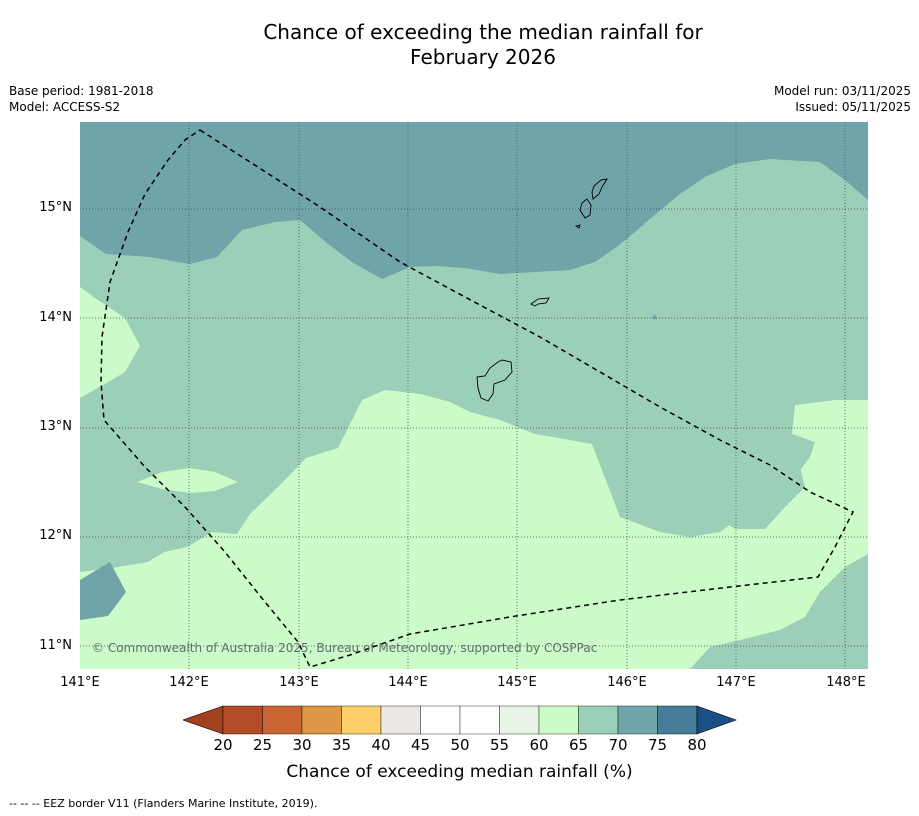 Image resolution: width=919 pixels, height=816 pixels. Describe the element at coordinates (223, 745) in the screenshot. I see `colorbar-tick-label: 20` at that location.